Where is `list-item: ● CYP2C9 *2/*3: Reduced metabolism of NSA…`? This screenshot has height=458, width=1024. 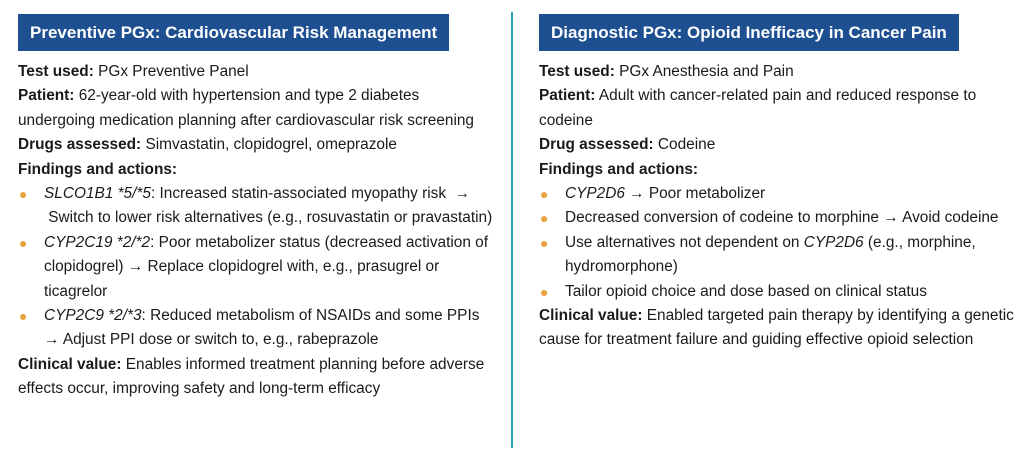
list-item: ● CYP2C9 *2/*3: Reduced metabolism of NSA… is located at coordinates (257, 328).